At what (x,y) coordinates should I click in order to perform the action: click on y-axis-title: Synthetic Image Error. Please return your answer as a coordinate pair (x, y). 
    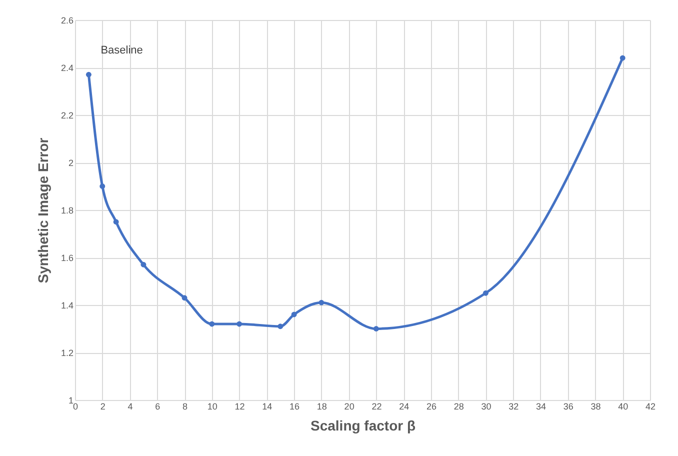
    Looking at the image, I should click on (42, 210).